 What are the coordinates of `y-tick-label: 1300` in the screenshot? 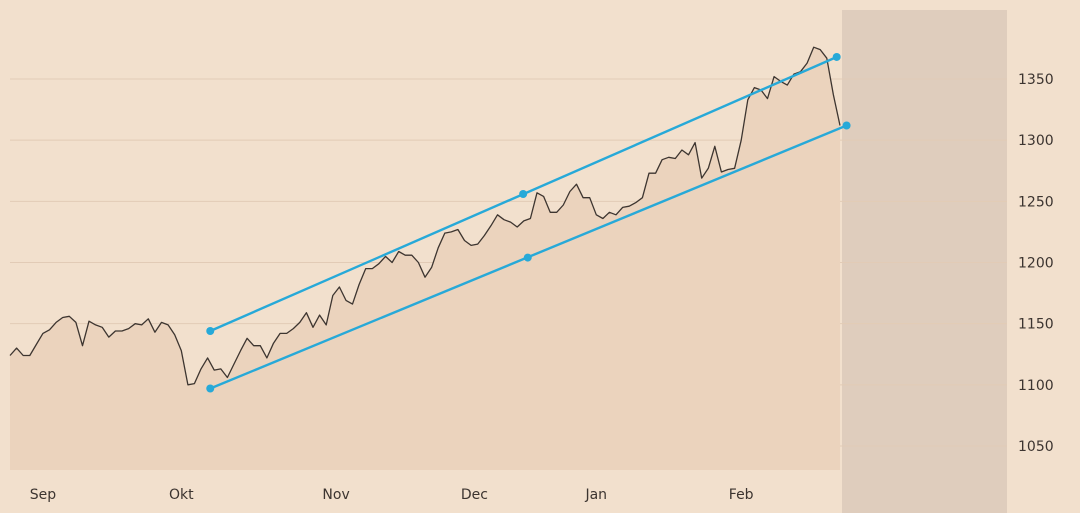 It's located at (1036, 141).